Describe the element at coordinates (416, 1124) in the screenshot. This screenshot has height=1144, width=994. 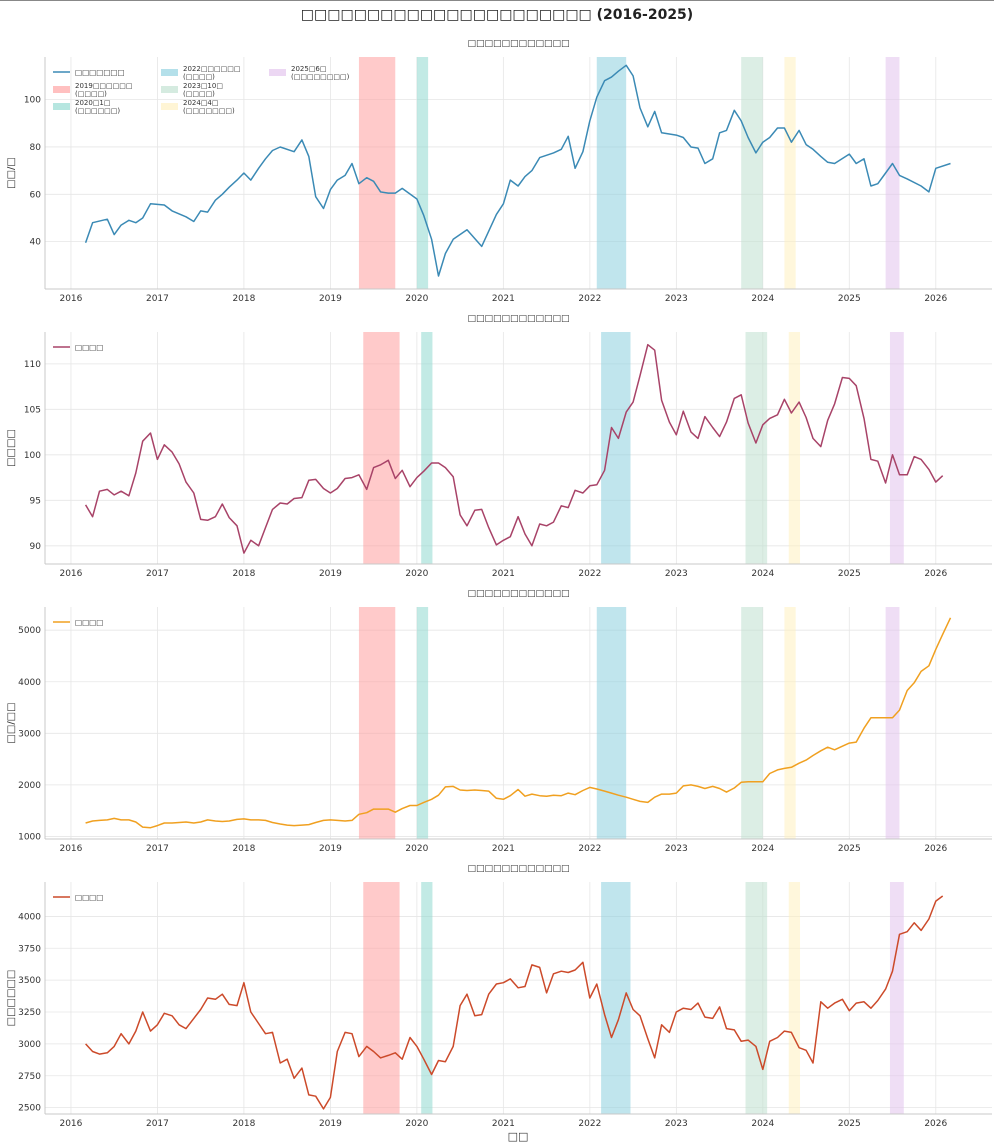
I see `x-tick-label: 2020` at that location.